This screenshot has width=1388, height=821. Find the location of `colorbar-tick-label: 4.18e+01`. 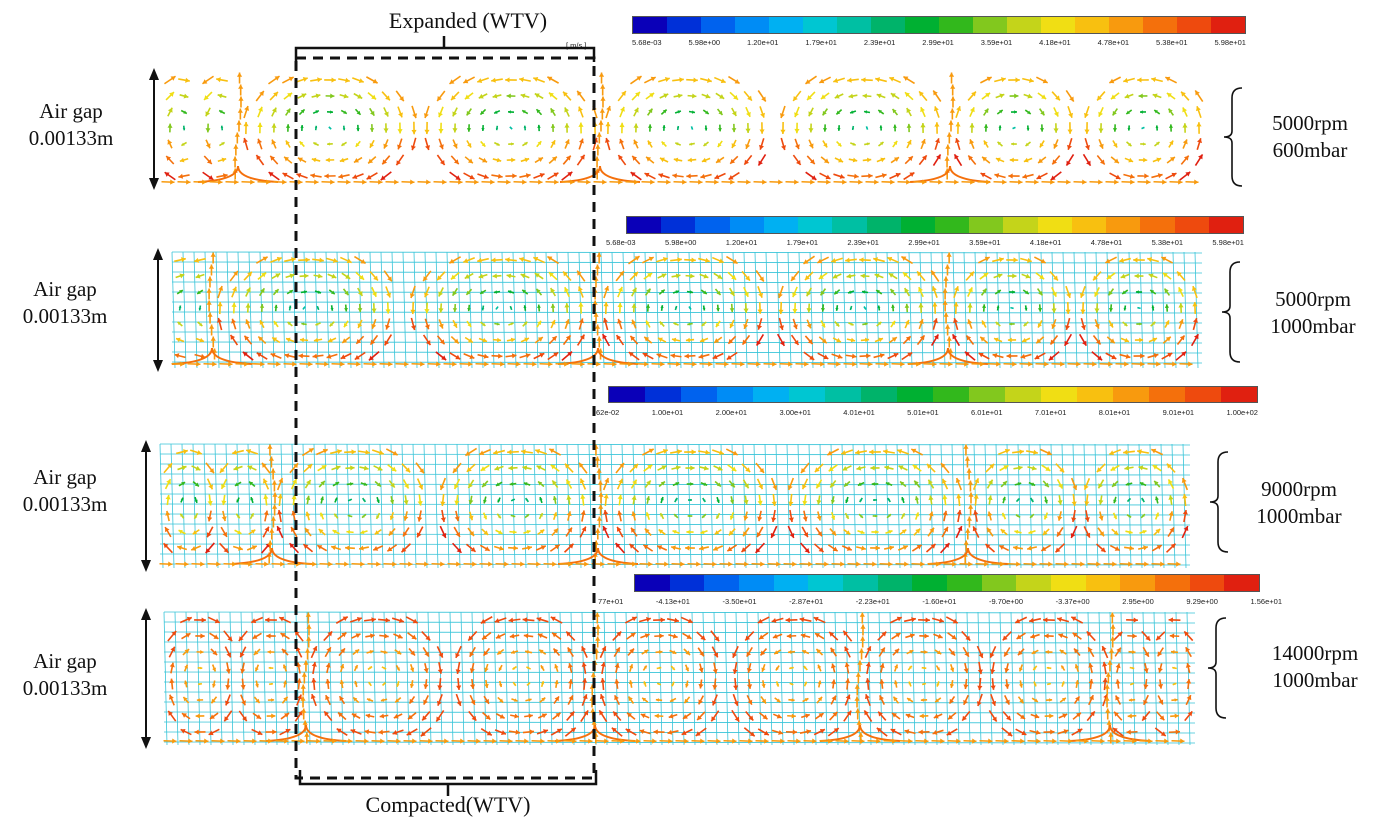

colorbar-tick-label: 4.18e+01 is located at coordinates (1045, 242).